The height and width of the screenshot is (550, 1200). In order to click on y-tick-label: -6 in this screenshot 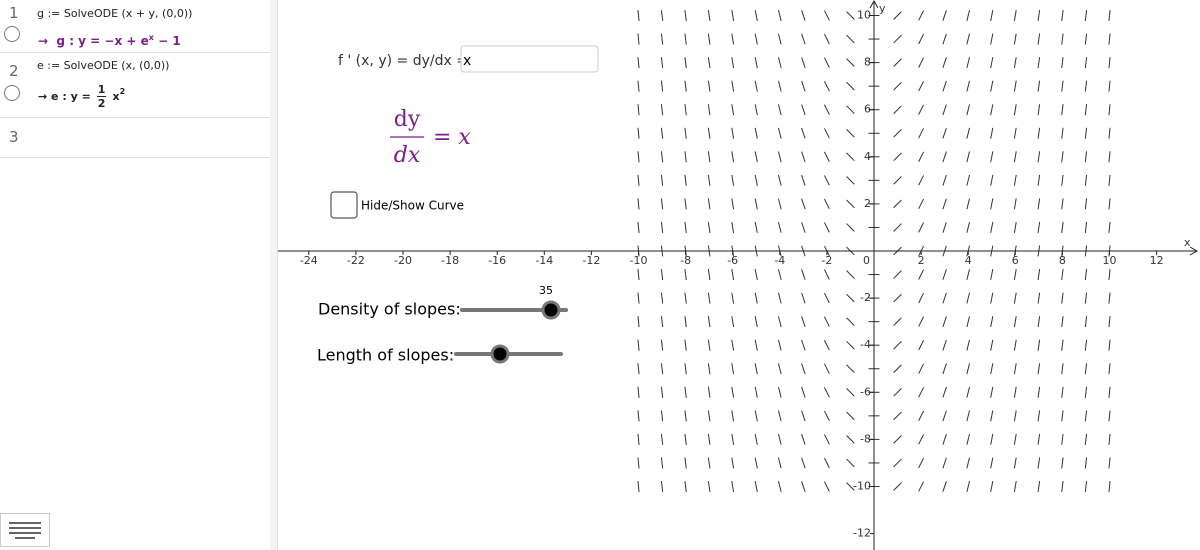, I will do `click(865, 391)`.